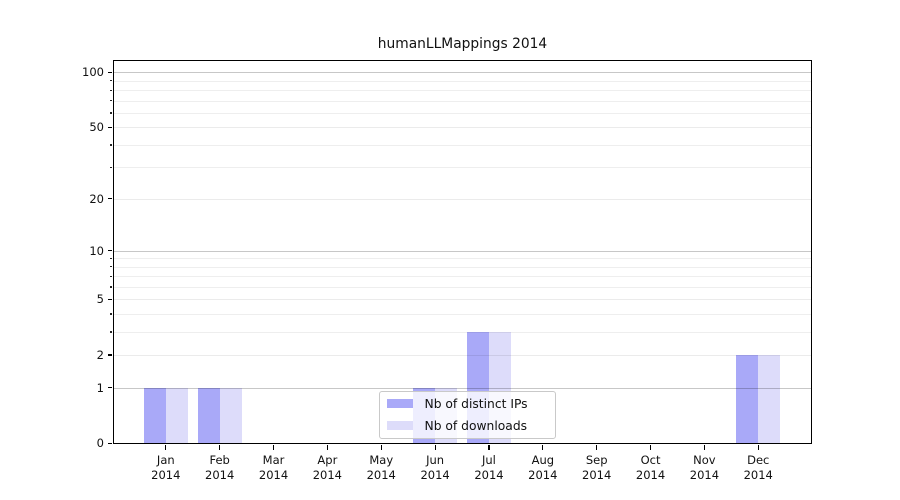  Describe the element at coordinates (462, 44) in the screenshot. I see `chart-title: humanLLMappings 2014` at that location.